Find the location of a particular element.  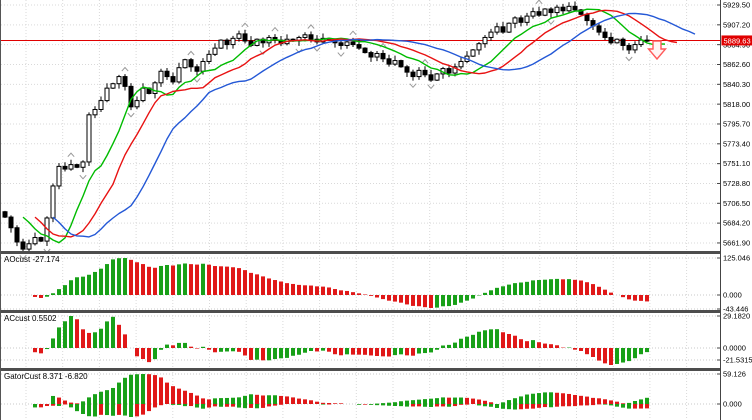

panel-scale-label: -43.446 is located at coordinates (735, 309).